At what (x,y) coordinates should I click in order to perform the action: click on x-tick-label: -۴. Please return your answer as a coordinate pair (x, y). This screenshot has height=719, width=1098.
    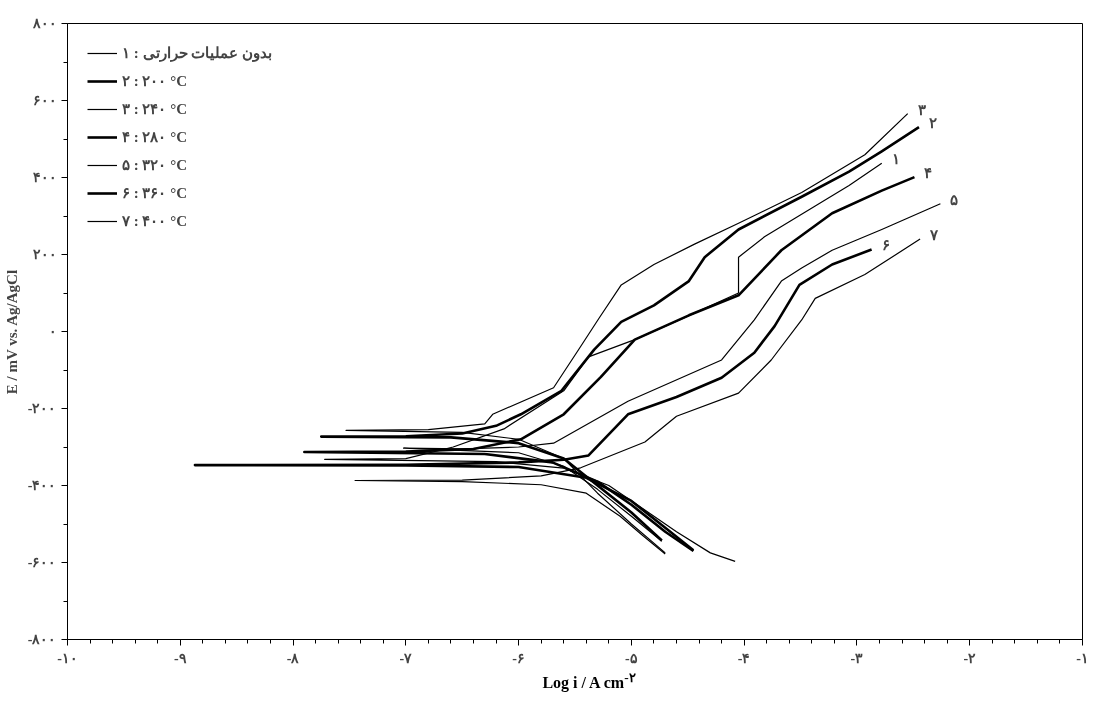
    Looking at the image, I should click on (744, 658).